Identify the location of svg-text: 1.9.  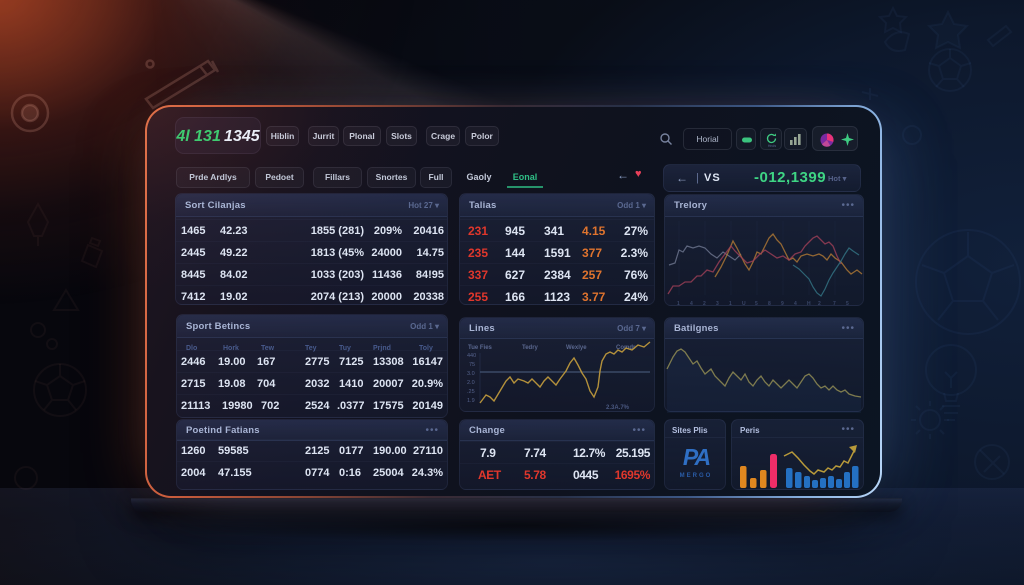
(471, 401).